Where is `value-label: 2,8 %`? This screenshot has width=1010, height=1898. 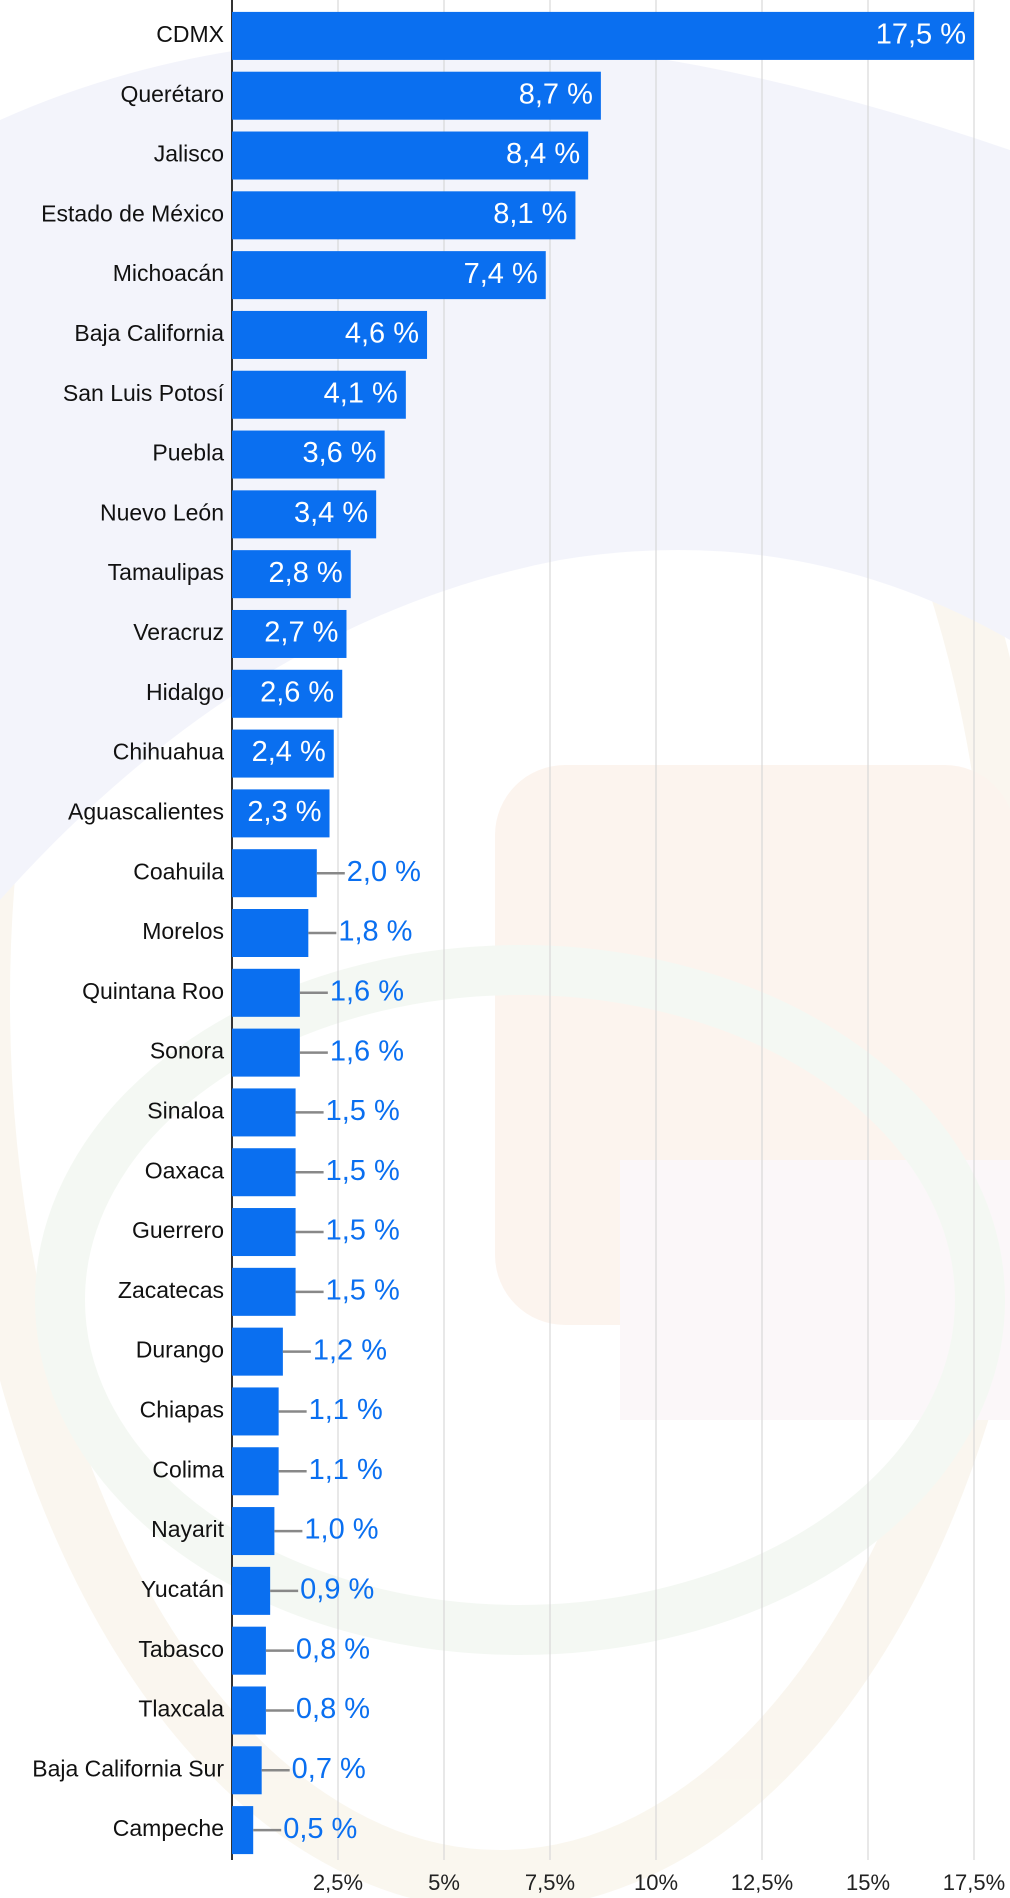 value-label: 2,8 % is located at coordinates (306, 573).